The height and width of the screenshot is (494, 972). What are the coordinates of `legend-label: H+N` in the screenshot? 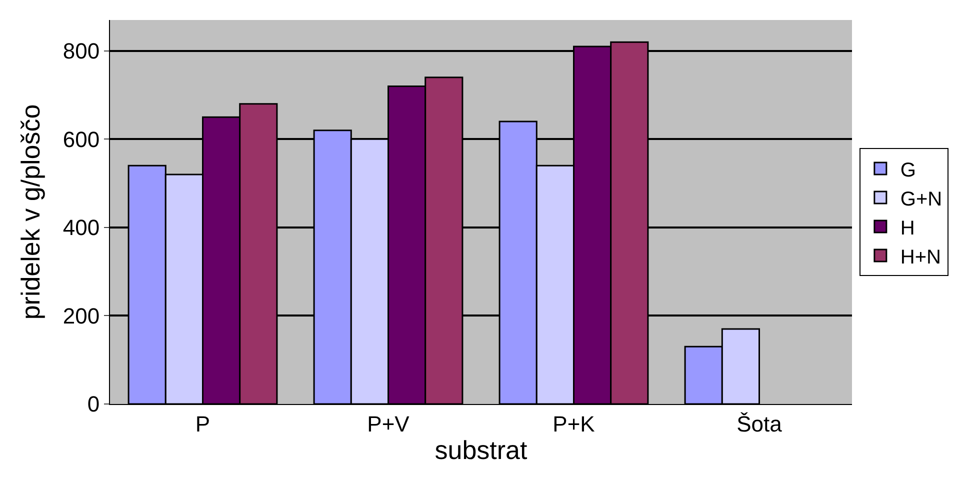 It's located at (920, 257).